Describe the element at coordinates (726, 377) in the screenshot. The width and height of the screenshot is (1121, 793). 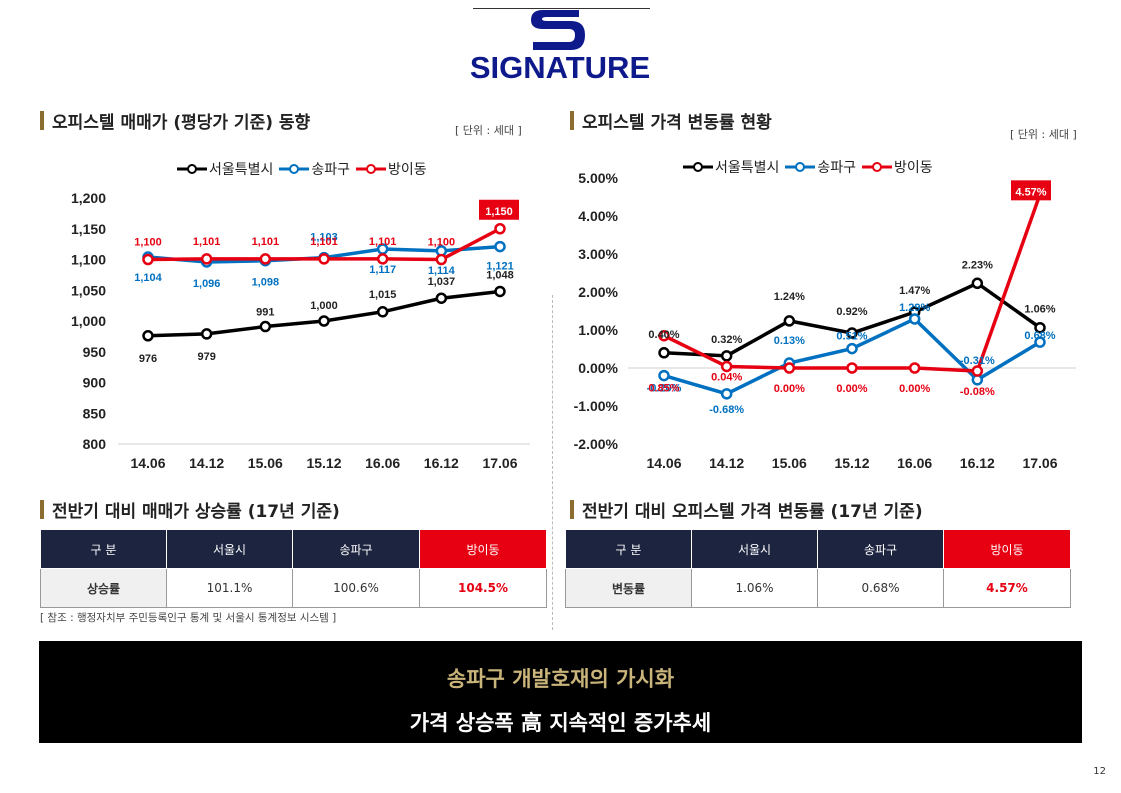
I see `data-label-bangi: 0.04%` at that location.